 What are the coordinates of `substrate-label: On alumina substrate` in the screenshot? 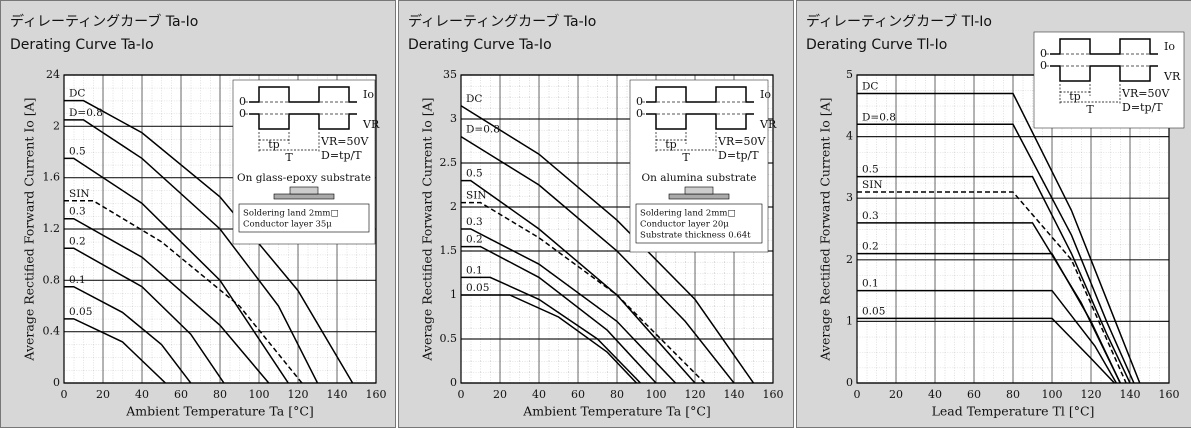 It's located at (699, 178).